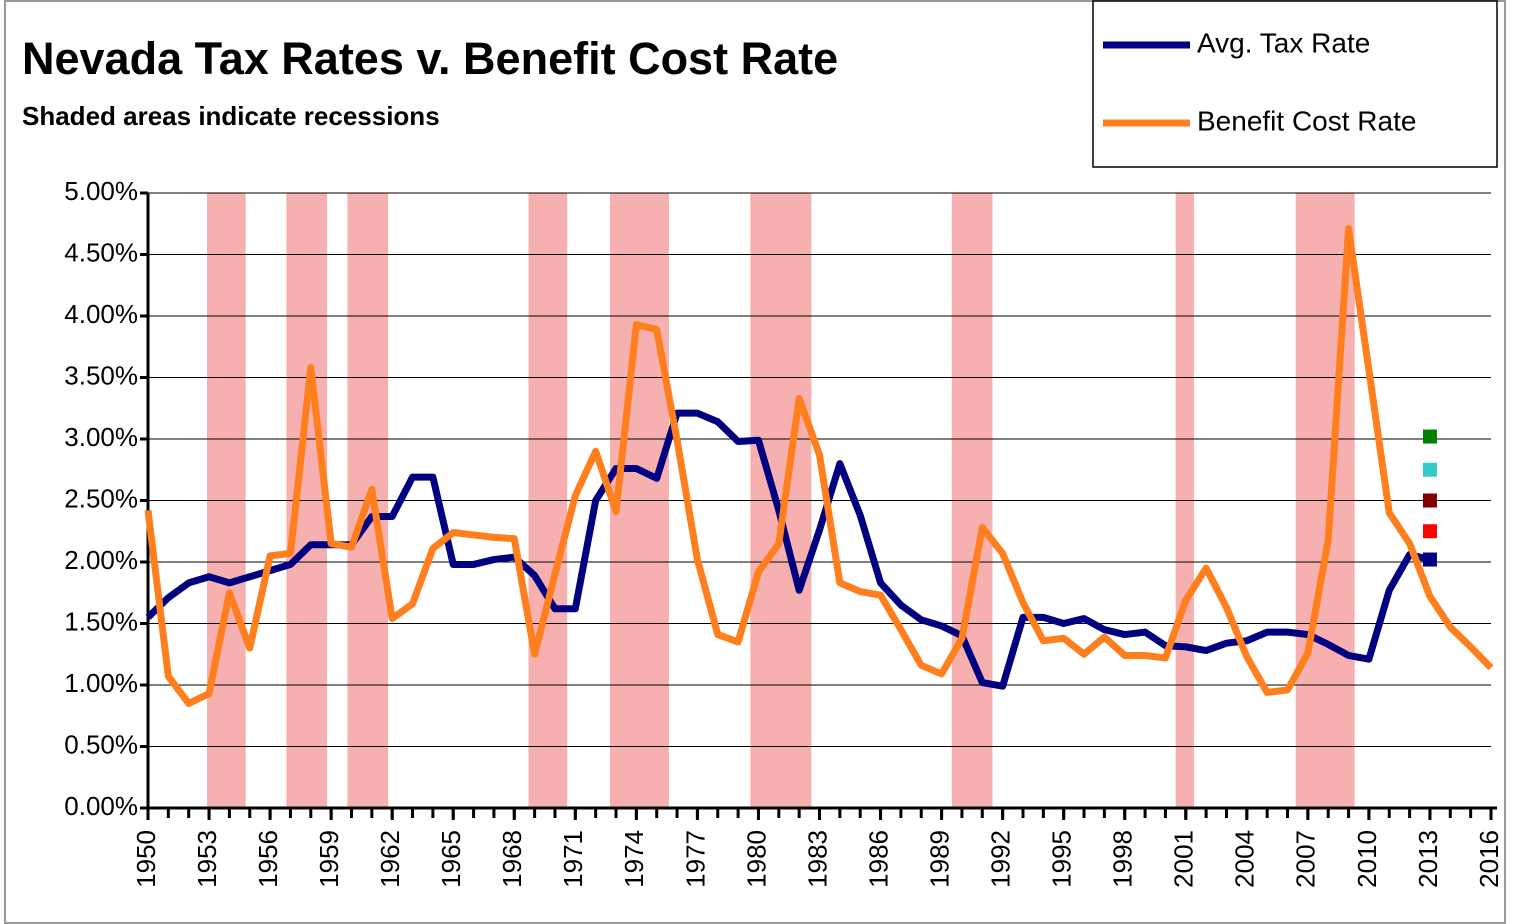 This screenshot has width=1514, height=924. Describe the element at coordinates (430, 58) in the screenshot. I see `chart-title: Nevada Tax Rates v. Benefit Cost Rate` at that location.